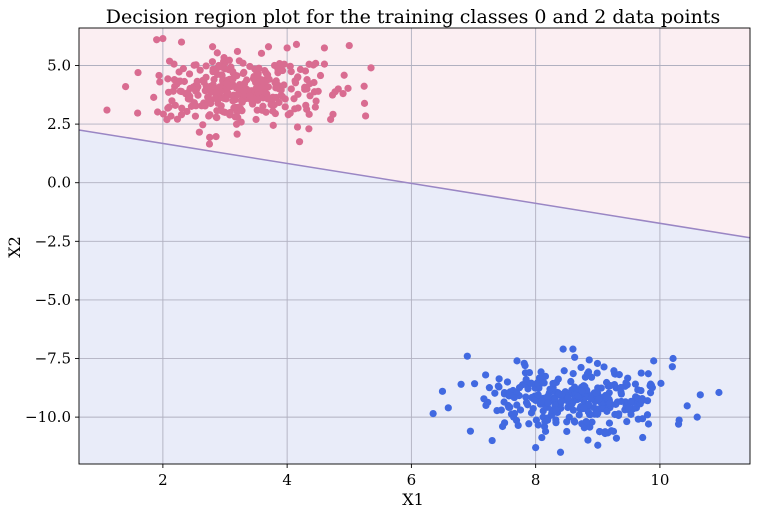 This screenshot has height=513, width=761. Describe the element at coordinates (163, 480) in the screenshot. I see `x-tick-label: 2` at that location.